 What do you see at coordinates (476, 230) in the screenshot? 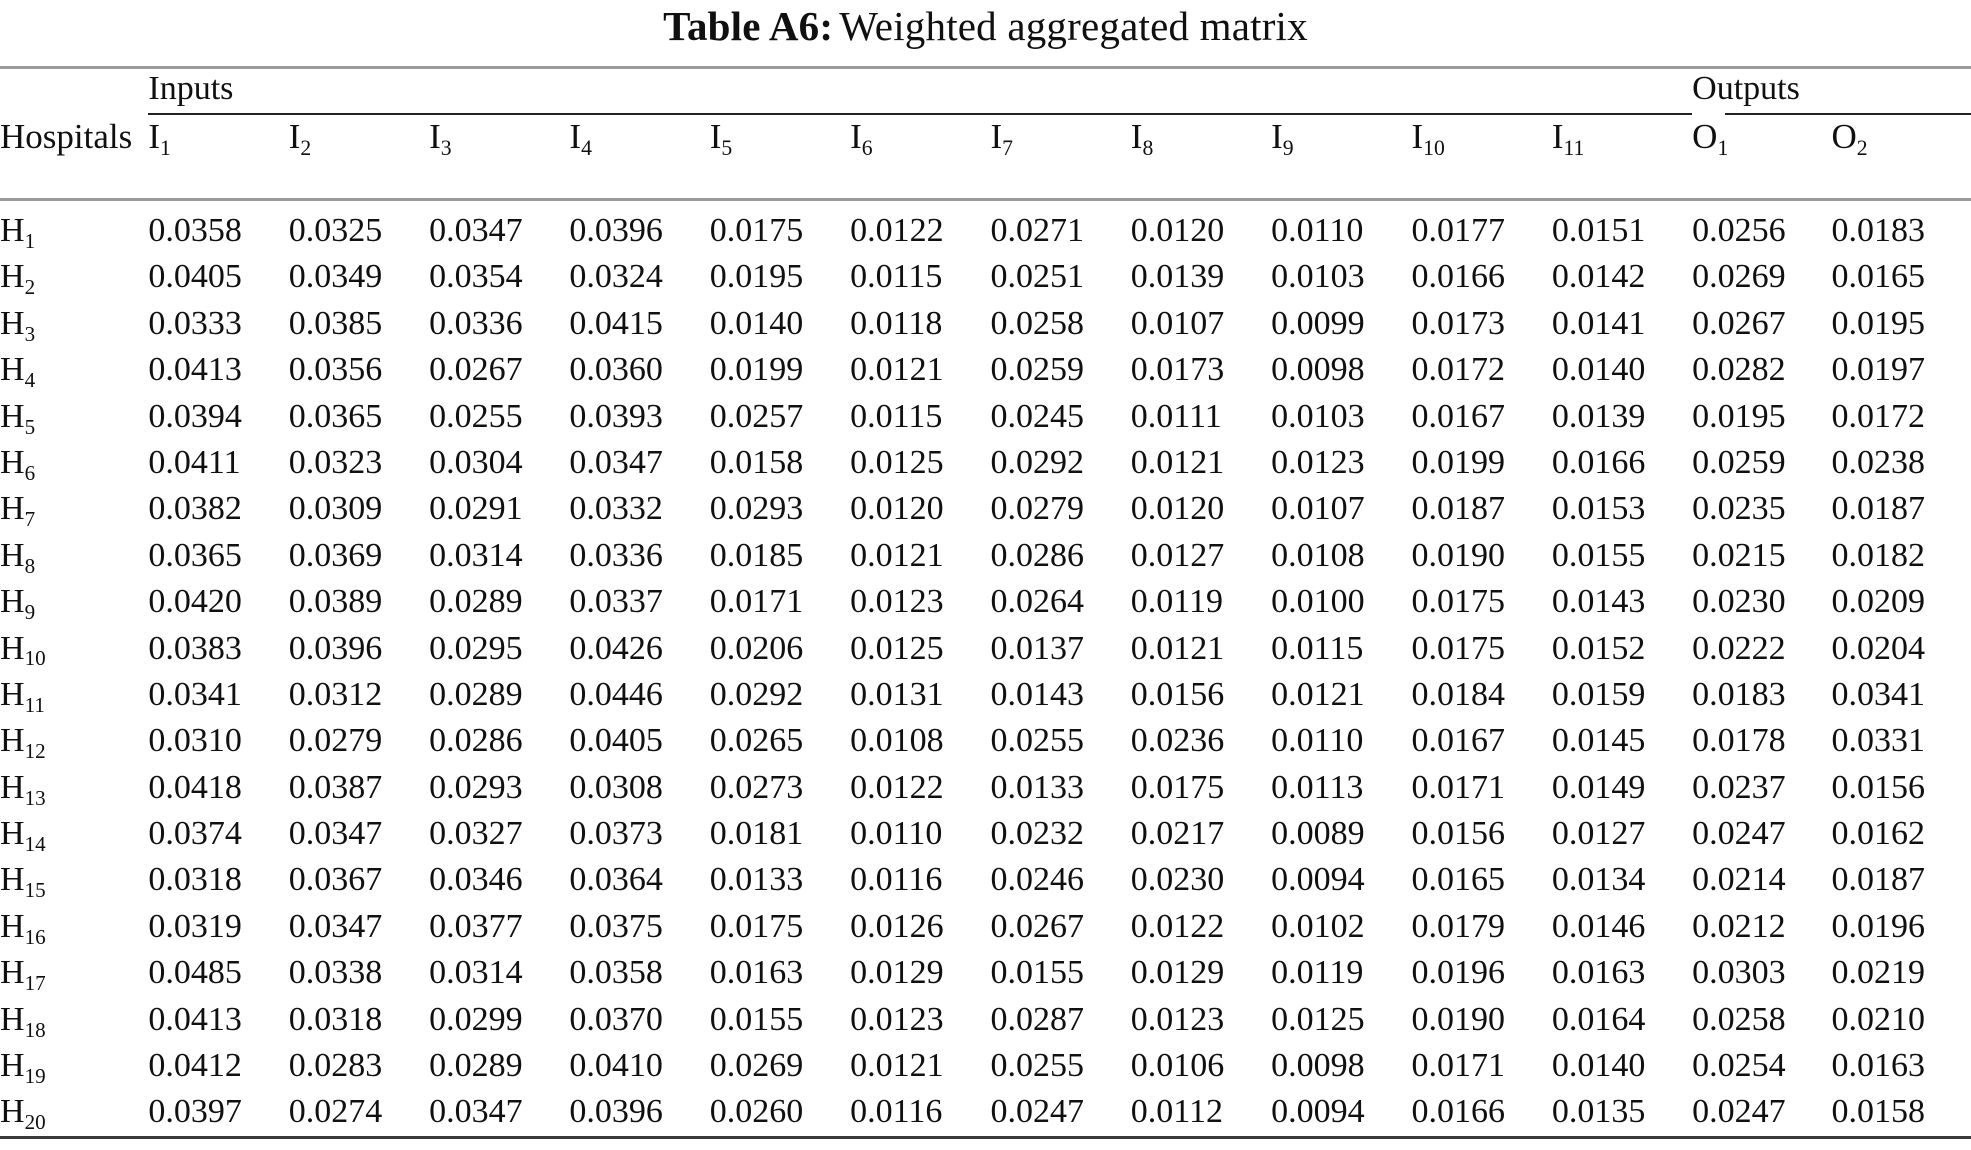
I see `cell-H1-I3: 0.0347` at bounding box center [476, 230].